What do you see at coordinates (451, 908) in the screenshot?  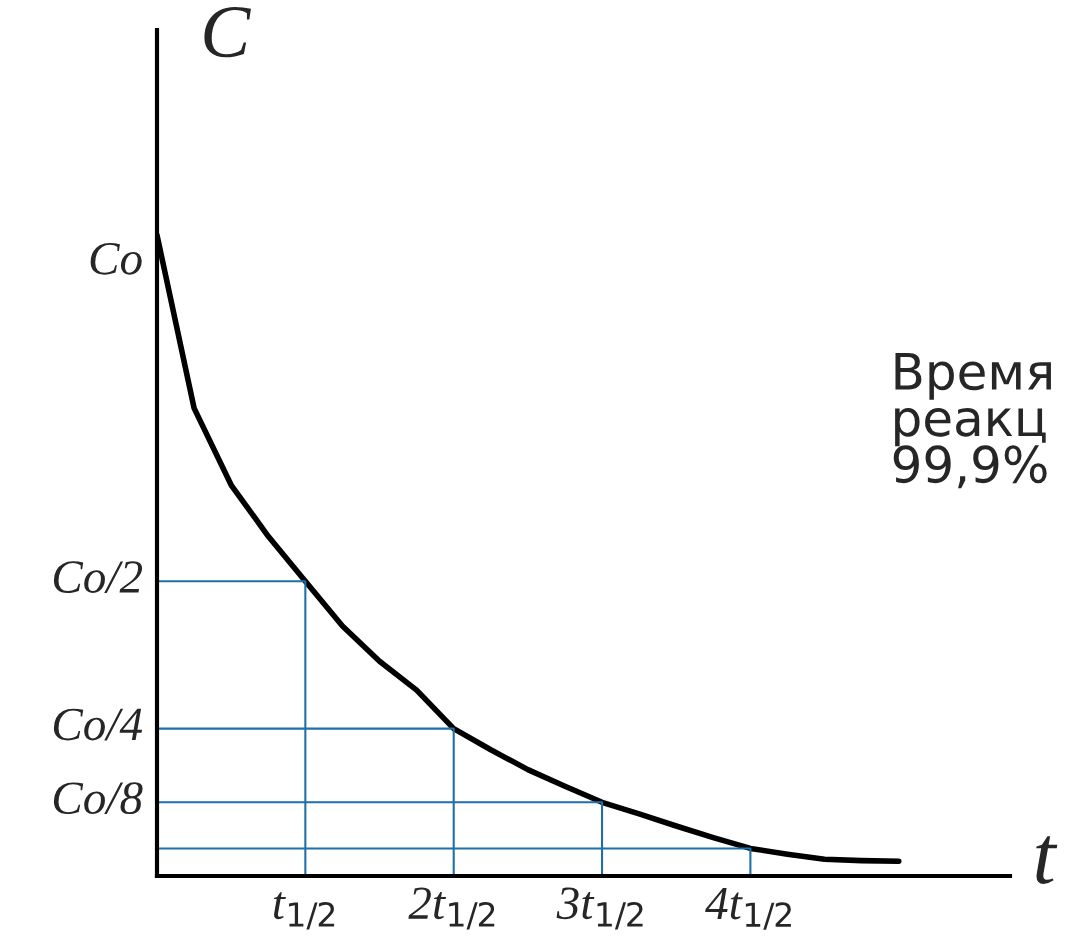 I see `x-tick-label: 2t$_{1/2}$` at bounding box center [451, 908].